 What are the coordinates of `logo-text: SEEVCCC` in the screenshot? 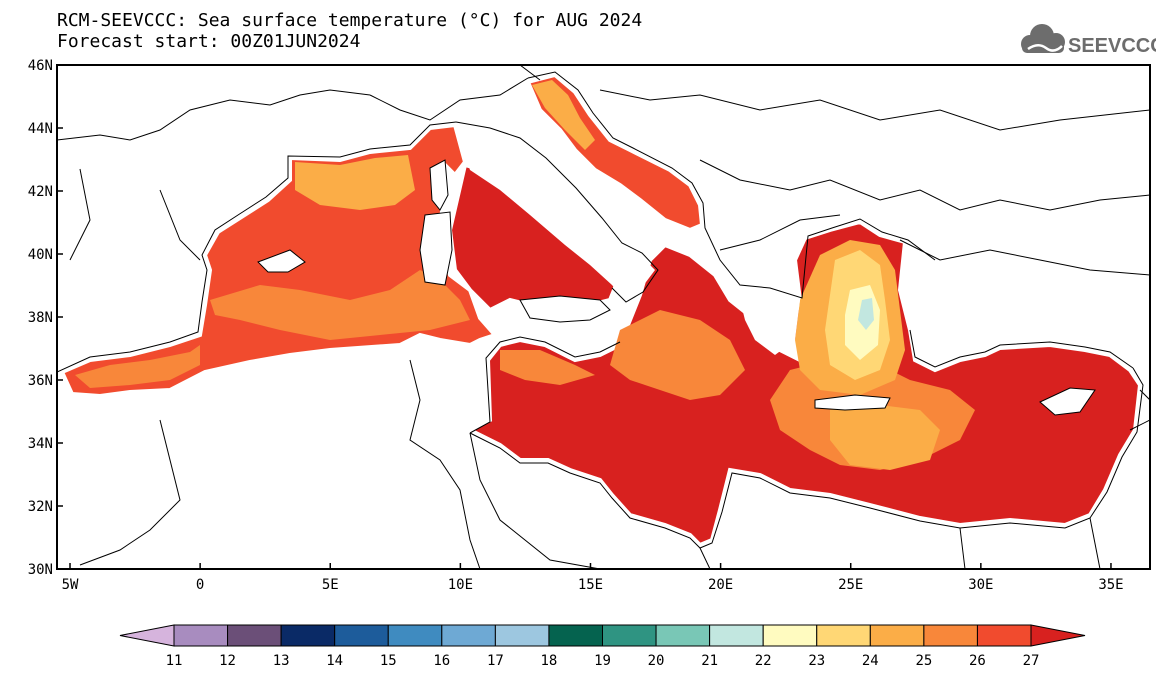 It's located at (1112, 46).